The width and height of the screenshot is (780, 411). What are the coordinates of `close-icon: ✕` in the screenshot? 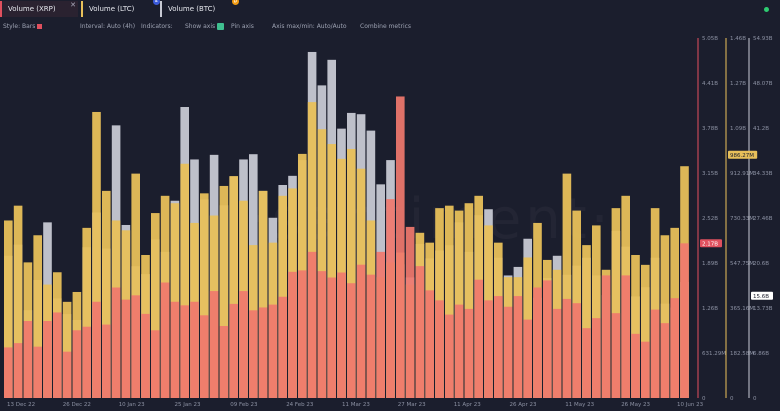 It's located at (73, 5).